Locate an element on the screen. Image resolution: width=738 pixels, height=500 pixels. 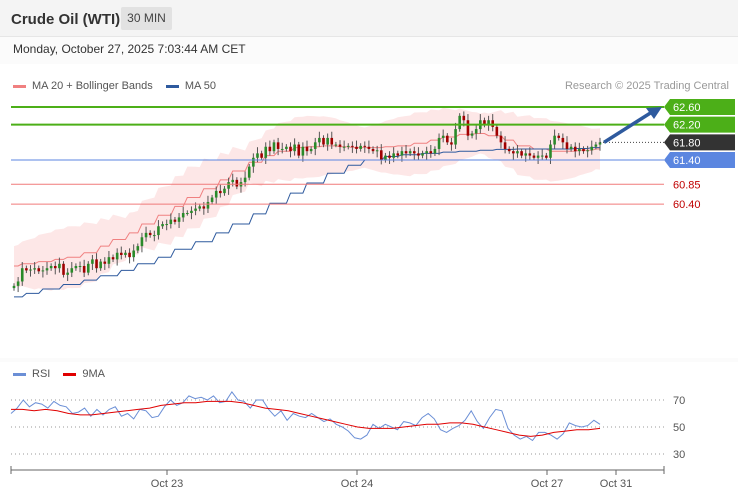
legend-label-rsi: RSI is located at coordinates (41, 374).